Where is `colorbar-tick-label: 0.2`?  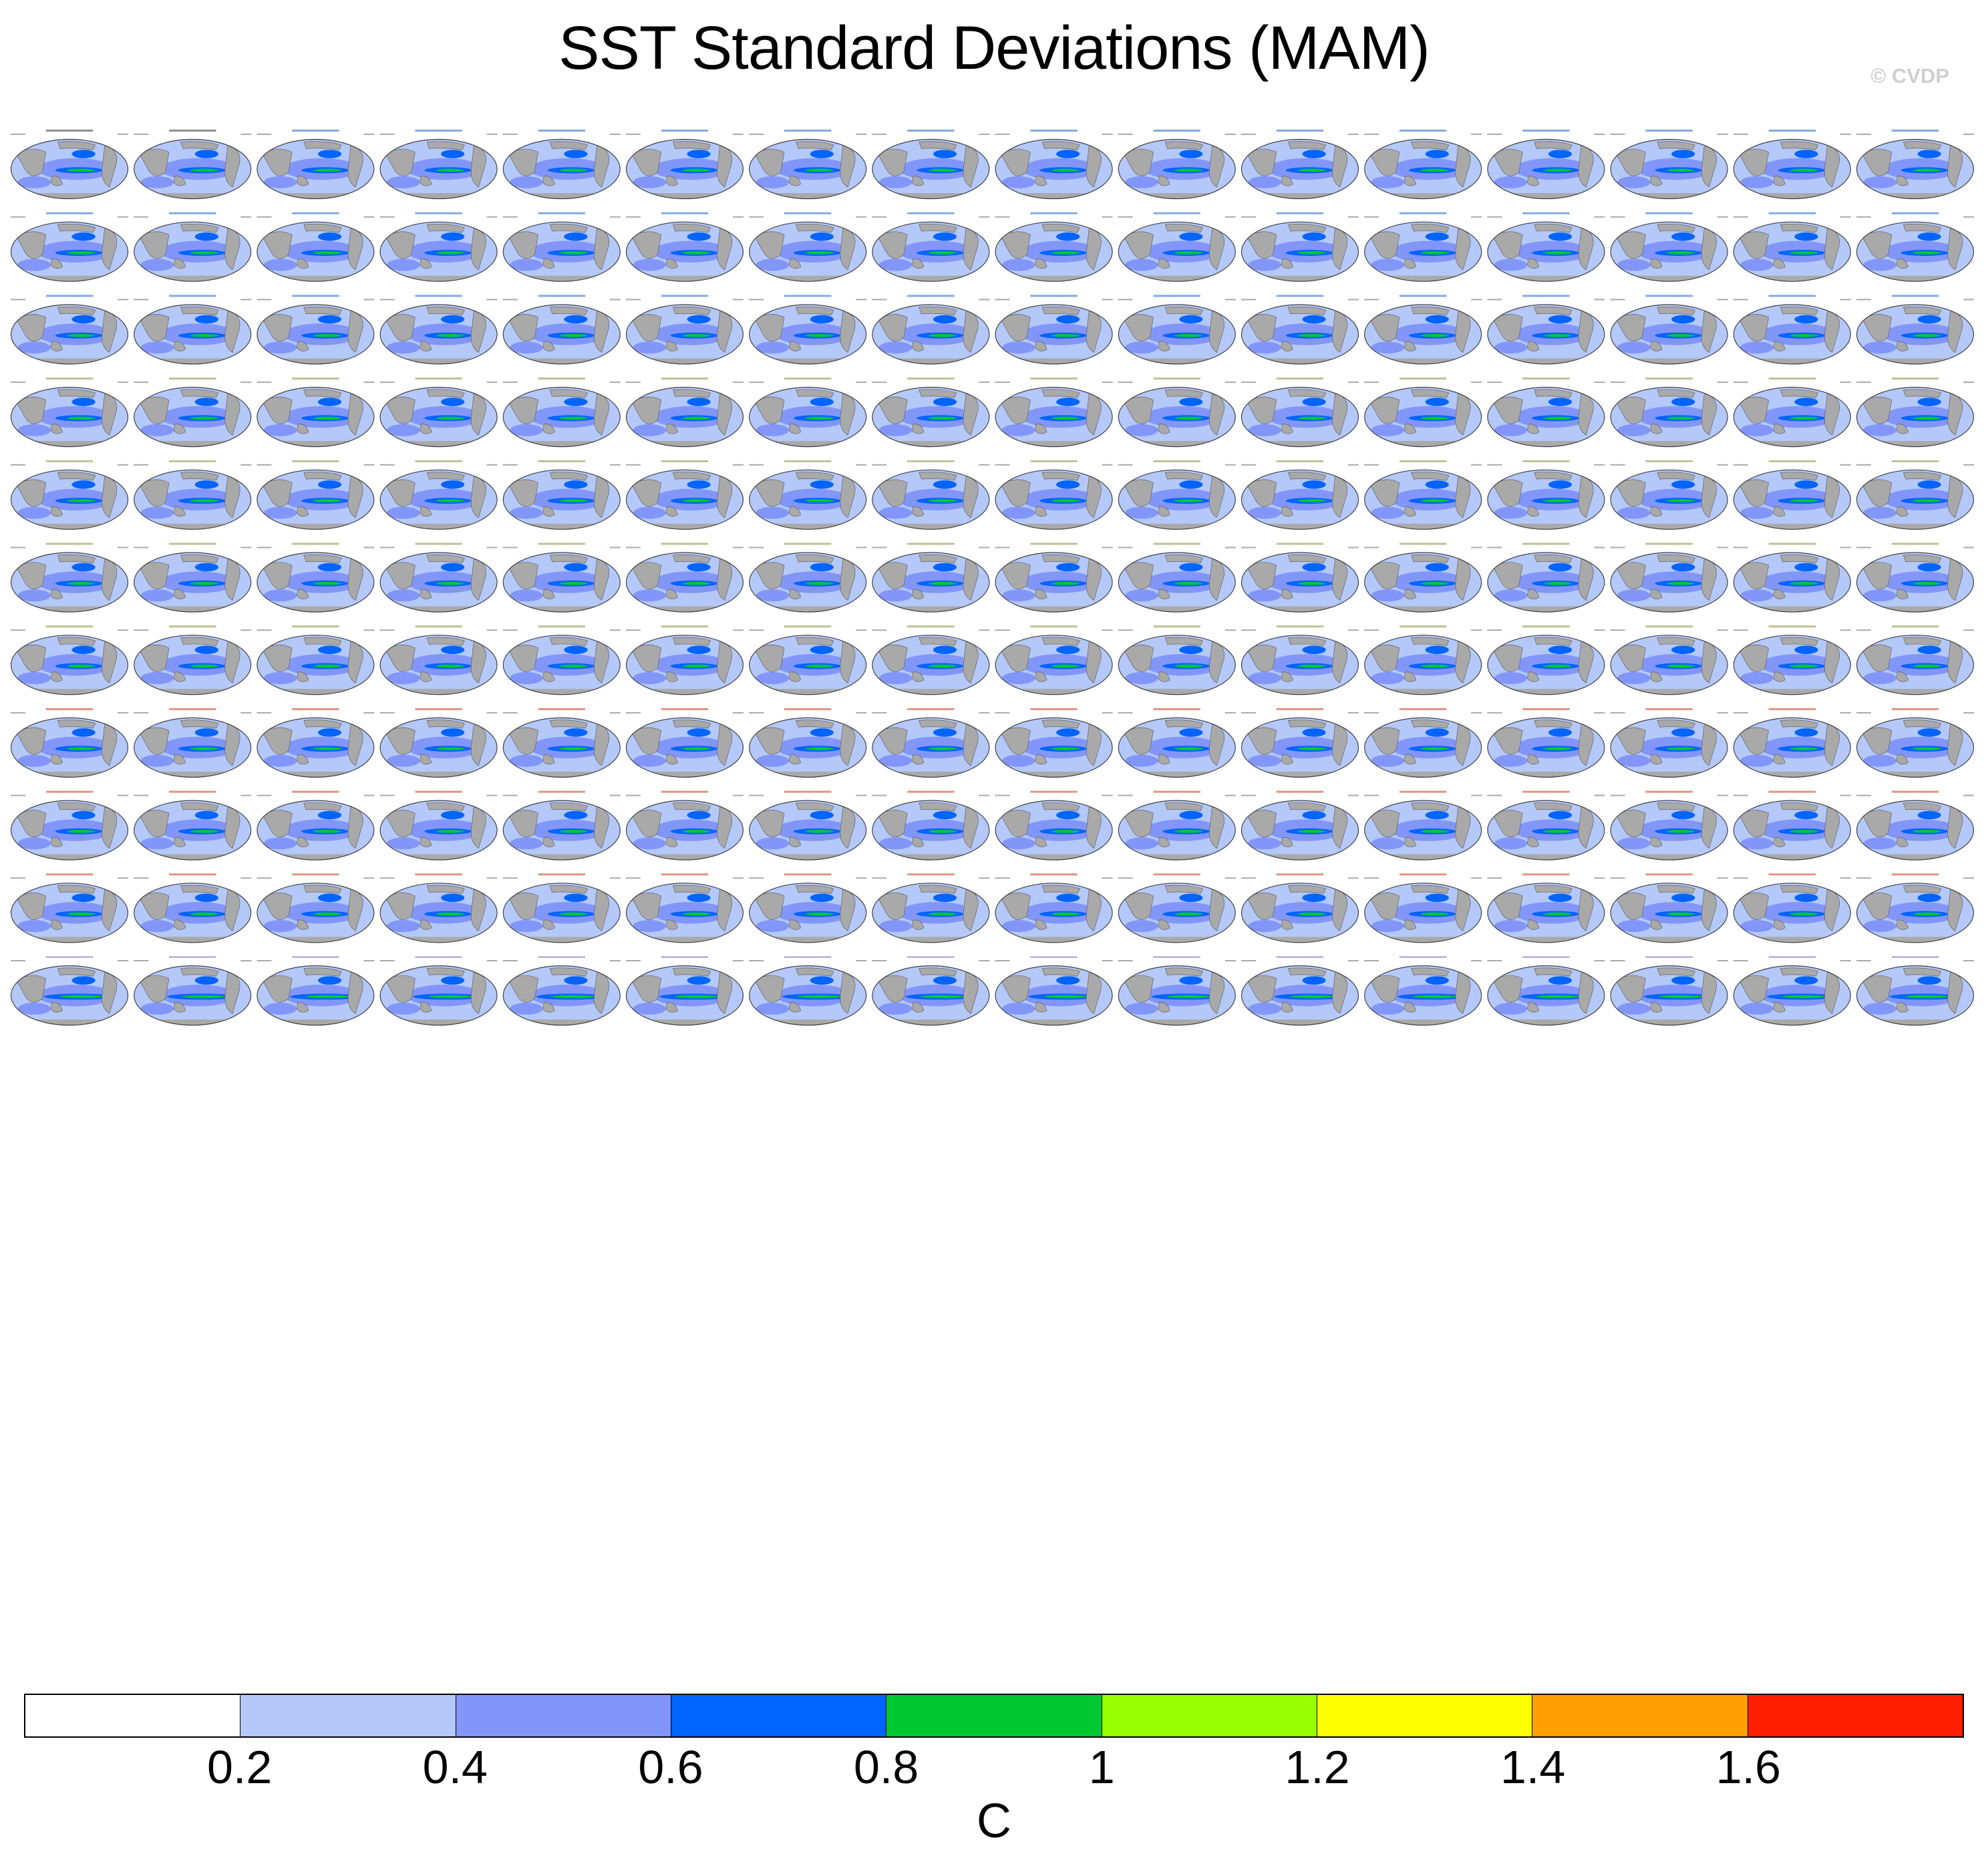
colorbar-tick-label: 0.2 is located at coordinates (240, 1767).